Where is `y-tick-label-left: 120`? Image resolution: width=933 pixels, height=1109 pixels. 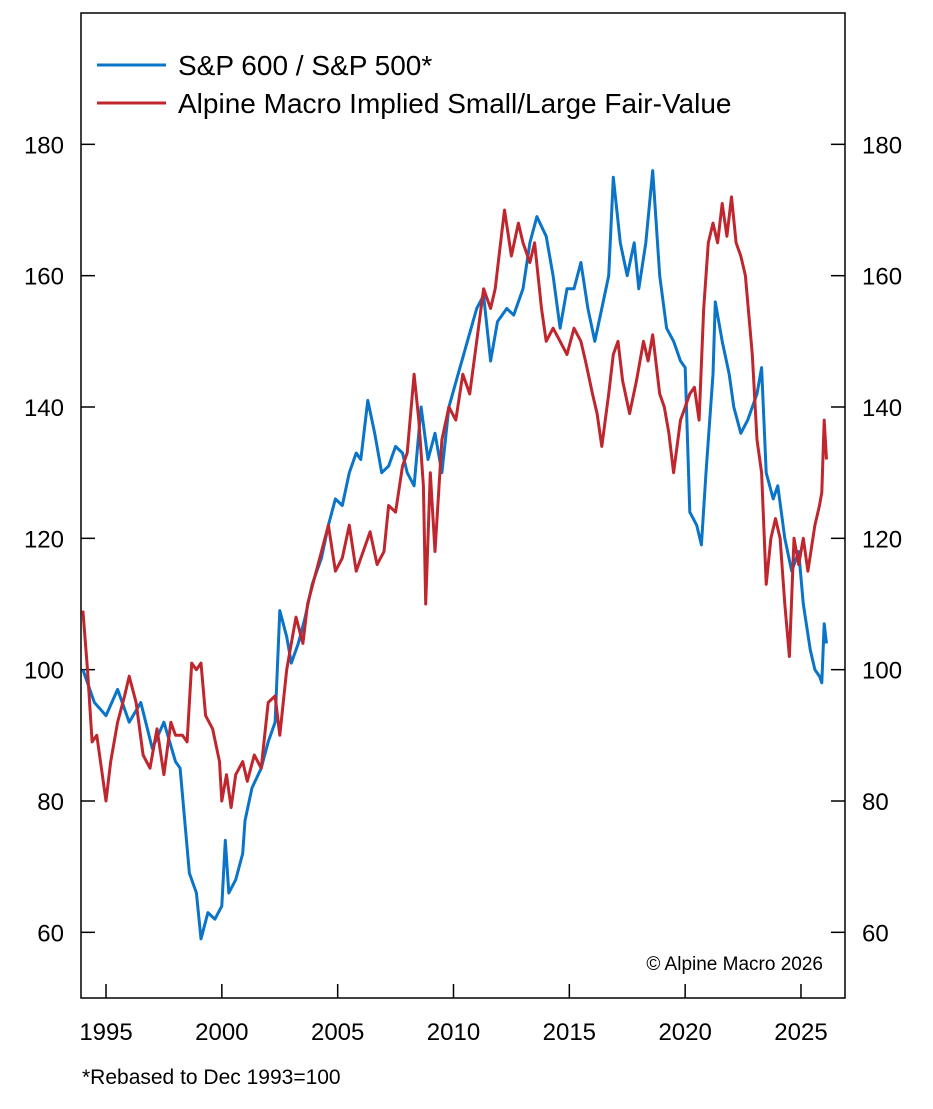
y-tick-label-left: 120 is located at coordinates (44, 539).